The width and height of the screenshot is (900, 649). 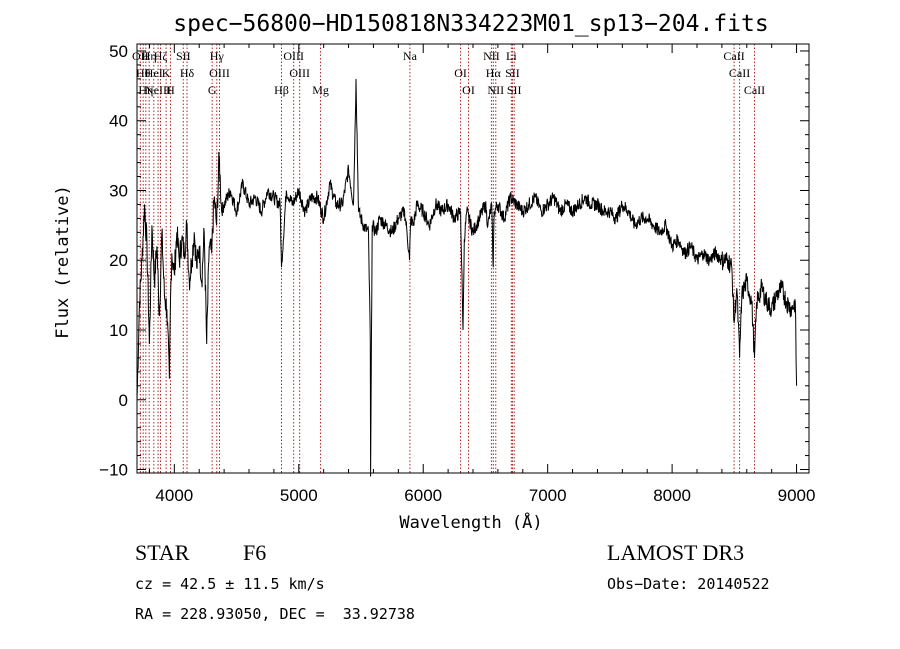 What do you see at coordinates (145, 90) in the screenshot?
I see `line-marker-label-2: Hη` at bounding box center [145, 90].